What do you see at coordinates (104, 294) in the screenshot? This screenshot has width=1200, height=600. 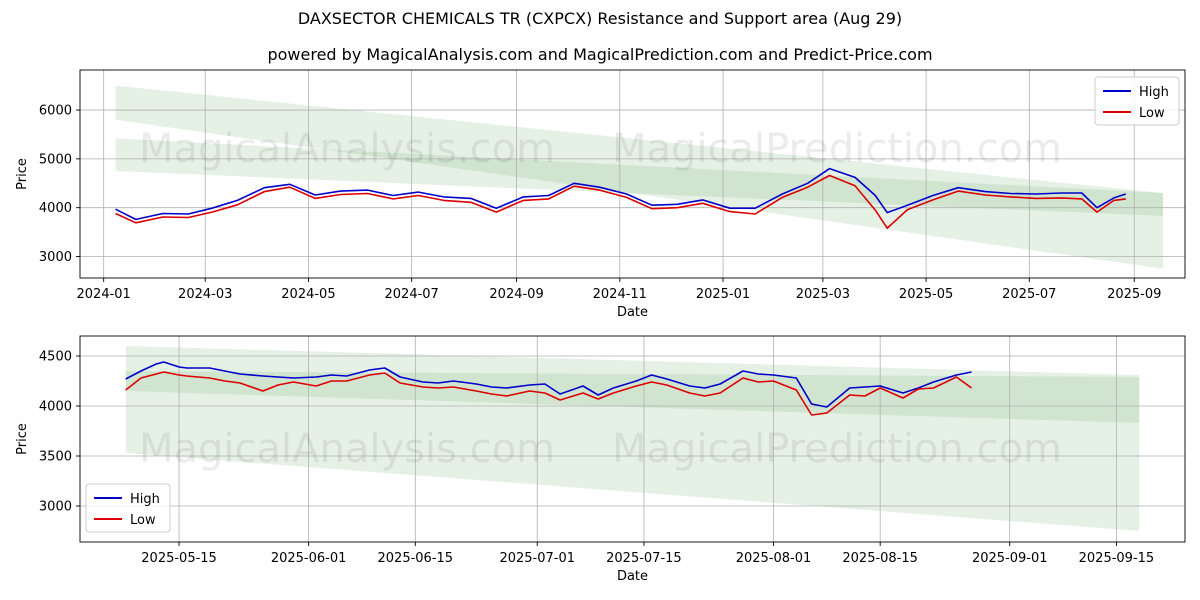 I see `x-tick-label: 2024-01` at bounding box center [104, 294].